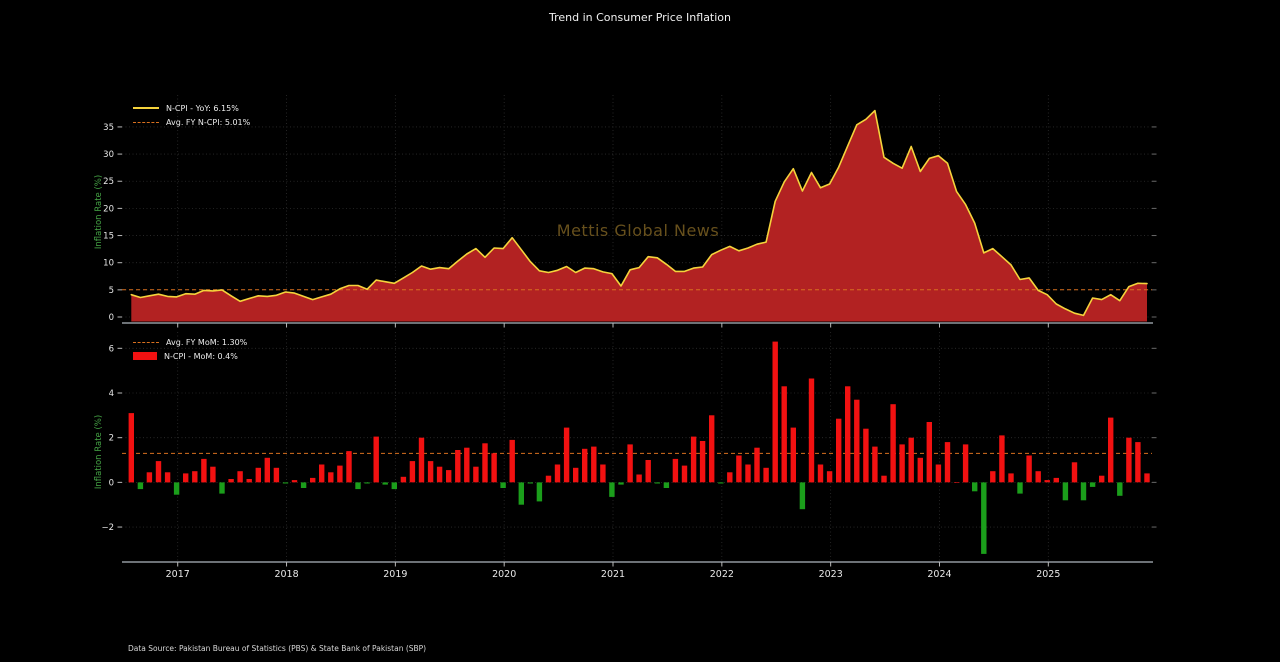  I want to click on yoy-legend-item: N-CPI - YoY: 6.15%, so click(191, 108).